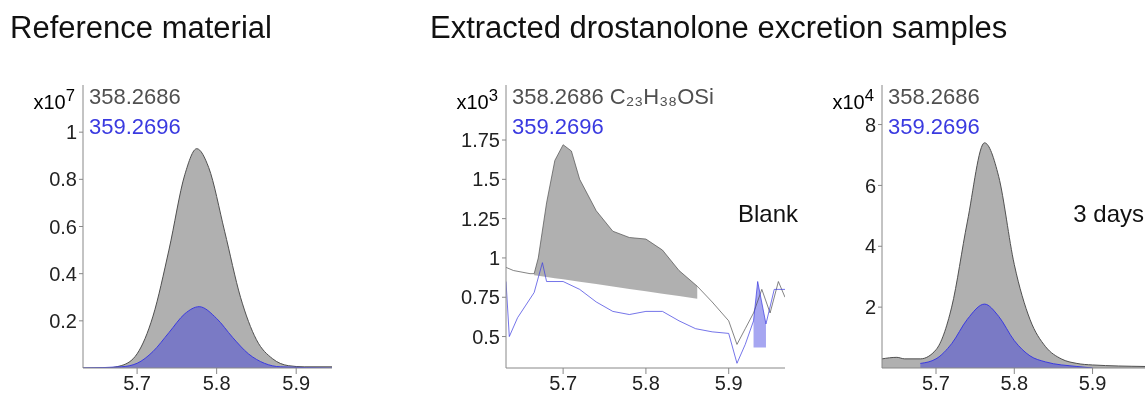  I want to click on y-tick-label: 8, so click(870, 124).